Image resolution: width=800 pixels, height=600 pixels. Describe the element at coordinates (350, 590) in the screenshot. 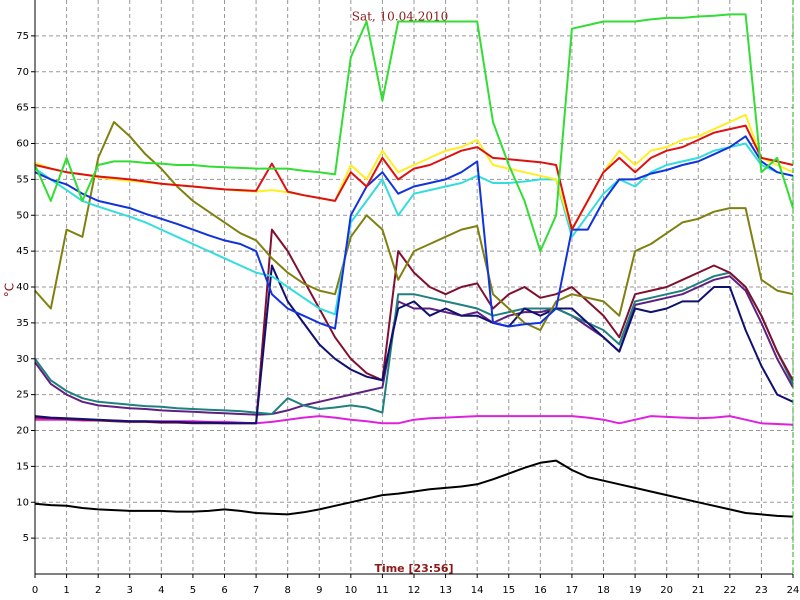

I see `x-tick-label: 10` at that location.